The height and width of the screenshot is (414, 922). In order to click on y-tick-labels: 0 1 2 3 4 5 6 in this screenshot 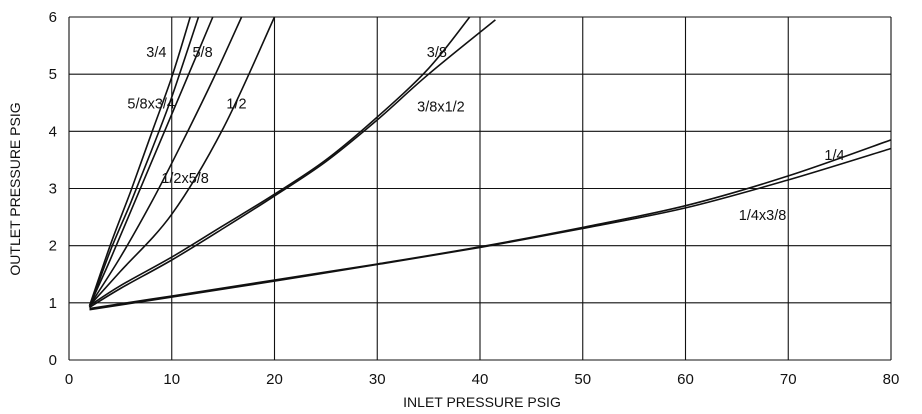, I will do `click(53, 189)`.